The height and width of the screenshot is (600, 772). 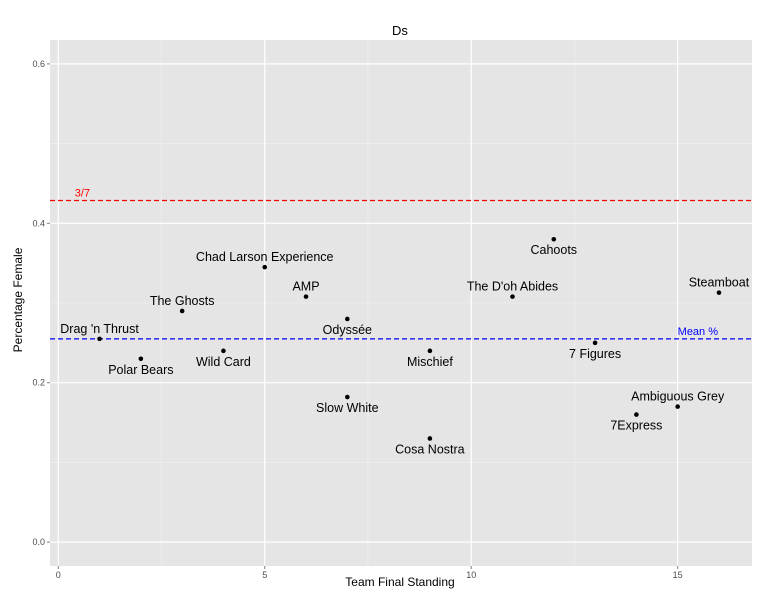 What do you see at coordinates (82, 194) in the screenshot?
I see `reference-line-label: 3/7` at bounding box center [82, 194].